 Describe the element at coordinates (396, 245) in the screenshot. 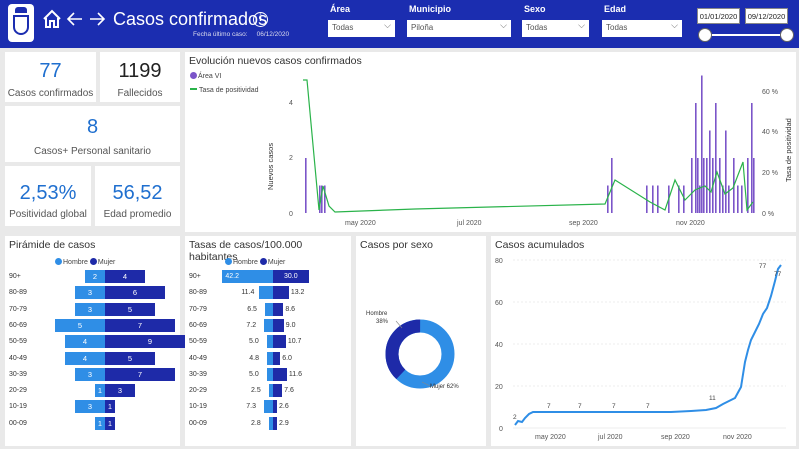

I see `chart-title: Casos por sexo` at that location.